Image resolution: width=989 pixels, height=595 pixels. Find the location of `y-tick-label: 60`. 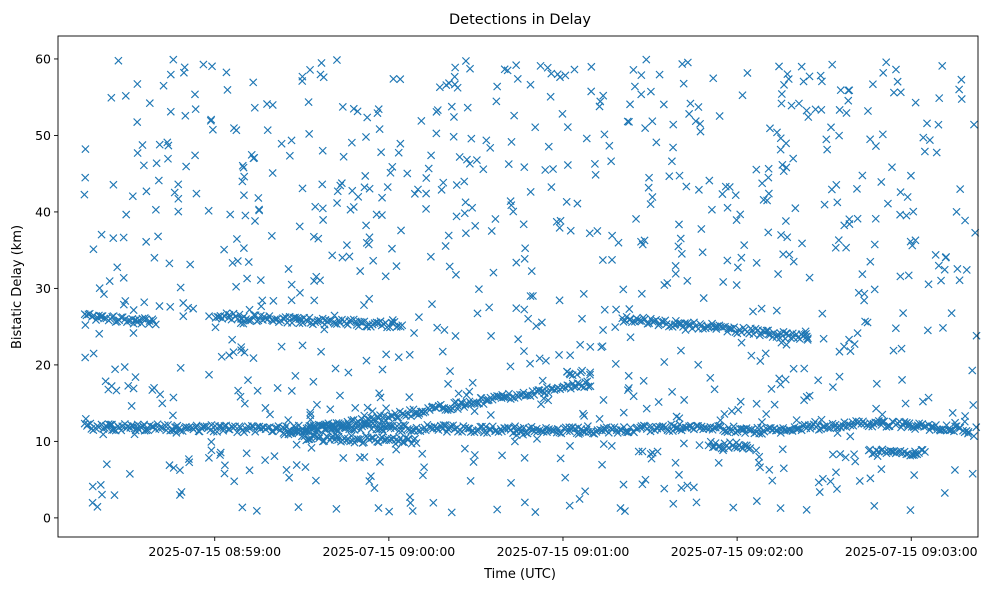

y-tick-label: 60 is located at coordinates (43, 58).